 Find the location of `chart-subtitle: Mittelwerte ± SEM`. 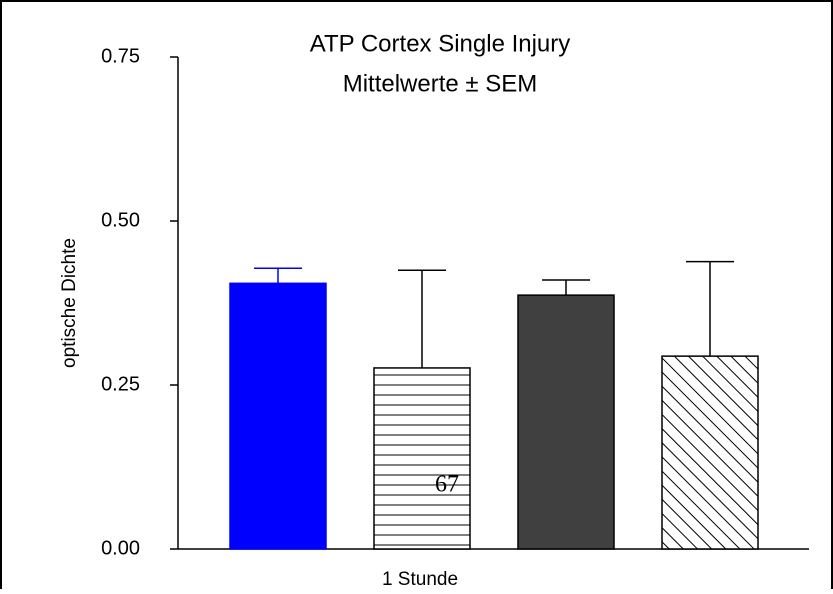

chart-subtitle: Mittelwerte ± SEM is located at coordinates (440, 83).